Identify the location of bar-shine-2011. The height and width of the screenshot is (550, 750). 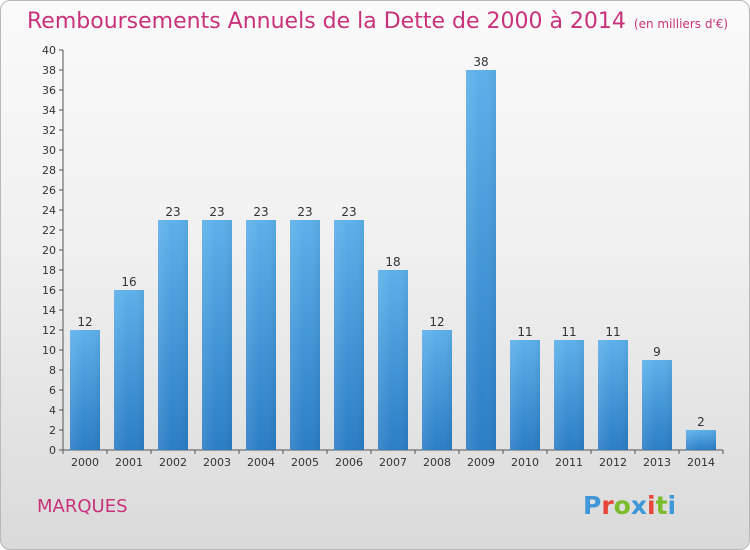
(569, 395).